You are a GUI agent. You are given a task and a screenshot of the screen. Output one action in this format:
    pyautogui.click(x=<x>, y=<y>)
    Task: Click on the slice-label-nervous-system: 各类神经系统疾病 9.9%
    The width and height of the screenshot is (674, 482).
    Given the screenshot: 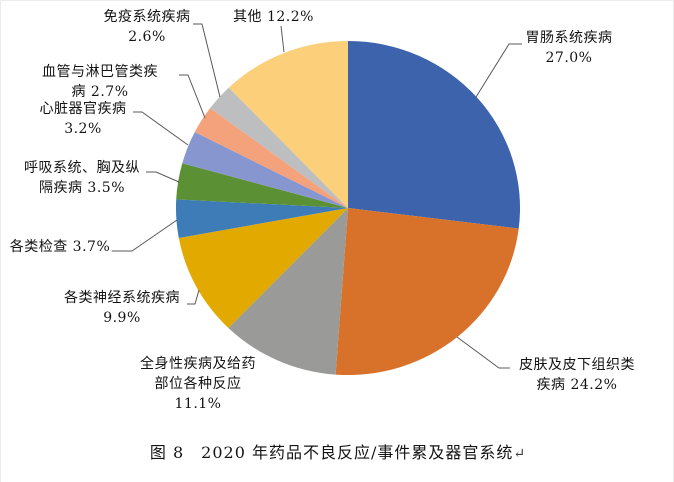 What is the action you would take?
    pyautogui.click(x=122, y=308)
    